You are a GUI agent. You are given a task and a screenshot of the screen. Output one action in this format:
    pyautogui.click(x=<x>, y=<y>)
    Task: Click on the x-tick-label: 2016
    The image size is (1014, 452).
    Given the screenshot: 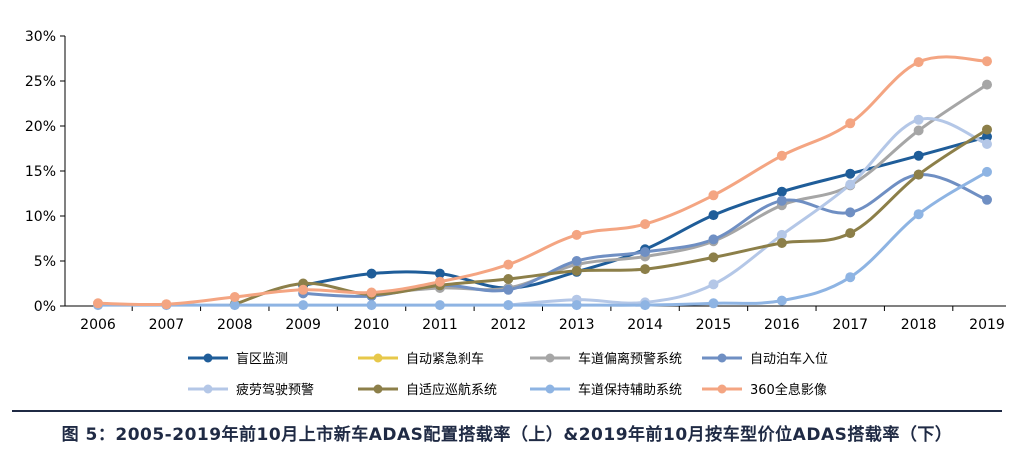 What is the action you would take?
    pyautogui.click(x=782, y=325)
    